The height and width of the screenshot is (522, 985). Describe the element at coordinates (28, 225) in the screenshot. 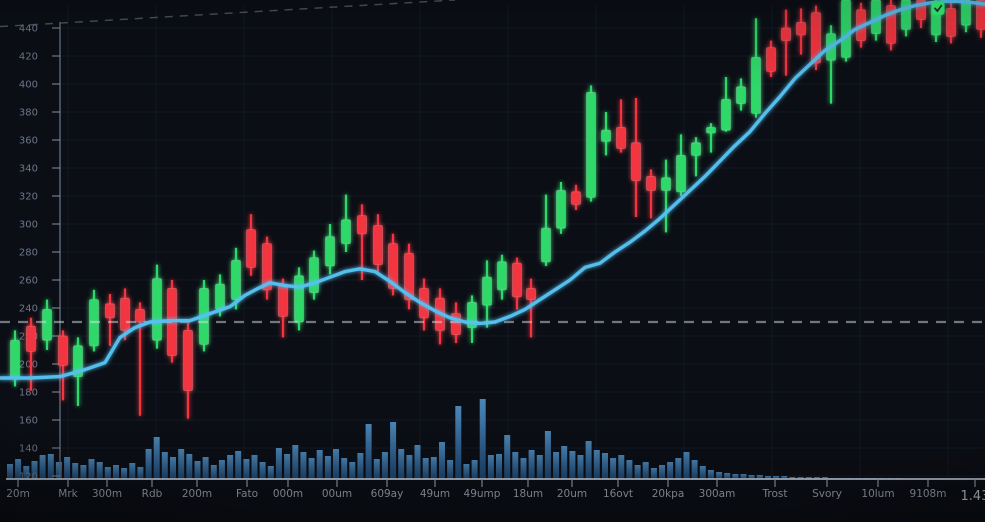

I see `y-tick-label: 300` at that location.